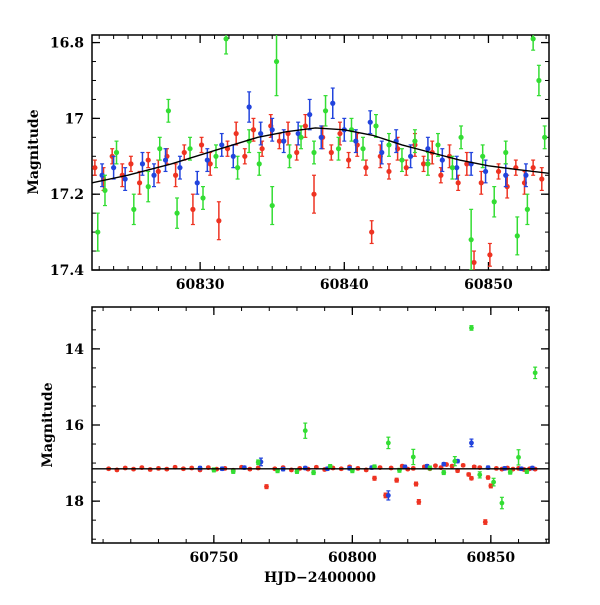  Describe the element at coordinates (67, 44) in the screenshot. I see `y-tick-label: 16.8` at that location.